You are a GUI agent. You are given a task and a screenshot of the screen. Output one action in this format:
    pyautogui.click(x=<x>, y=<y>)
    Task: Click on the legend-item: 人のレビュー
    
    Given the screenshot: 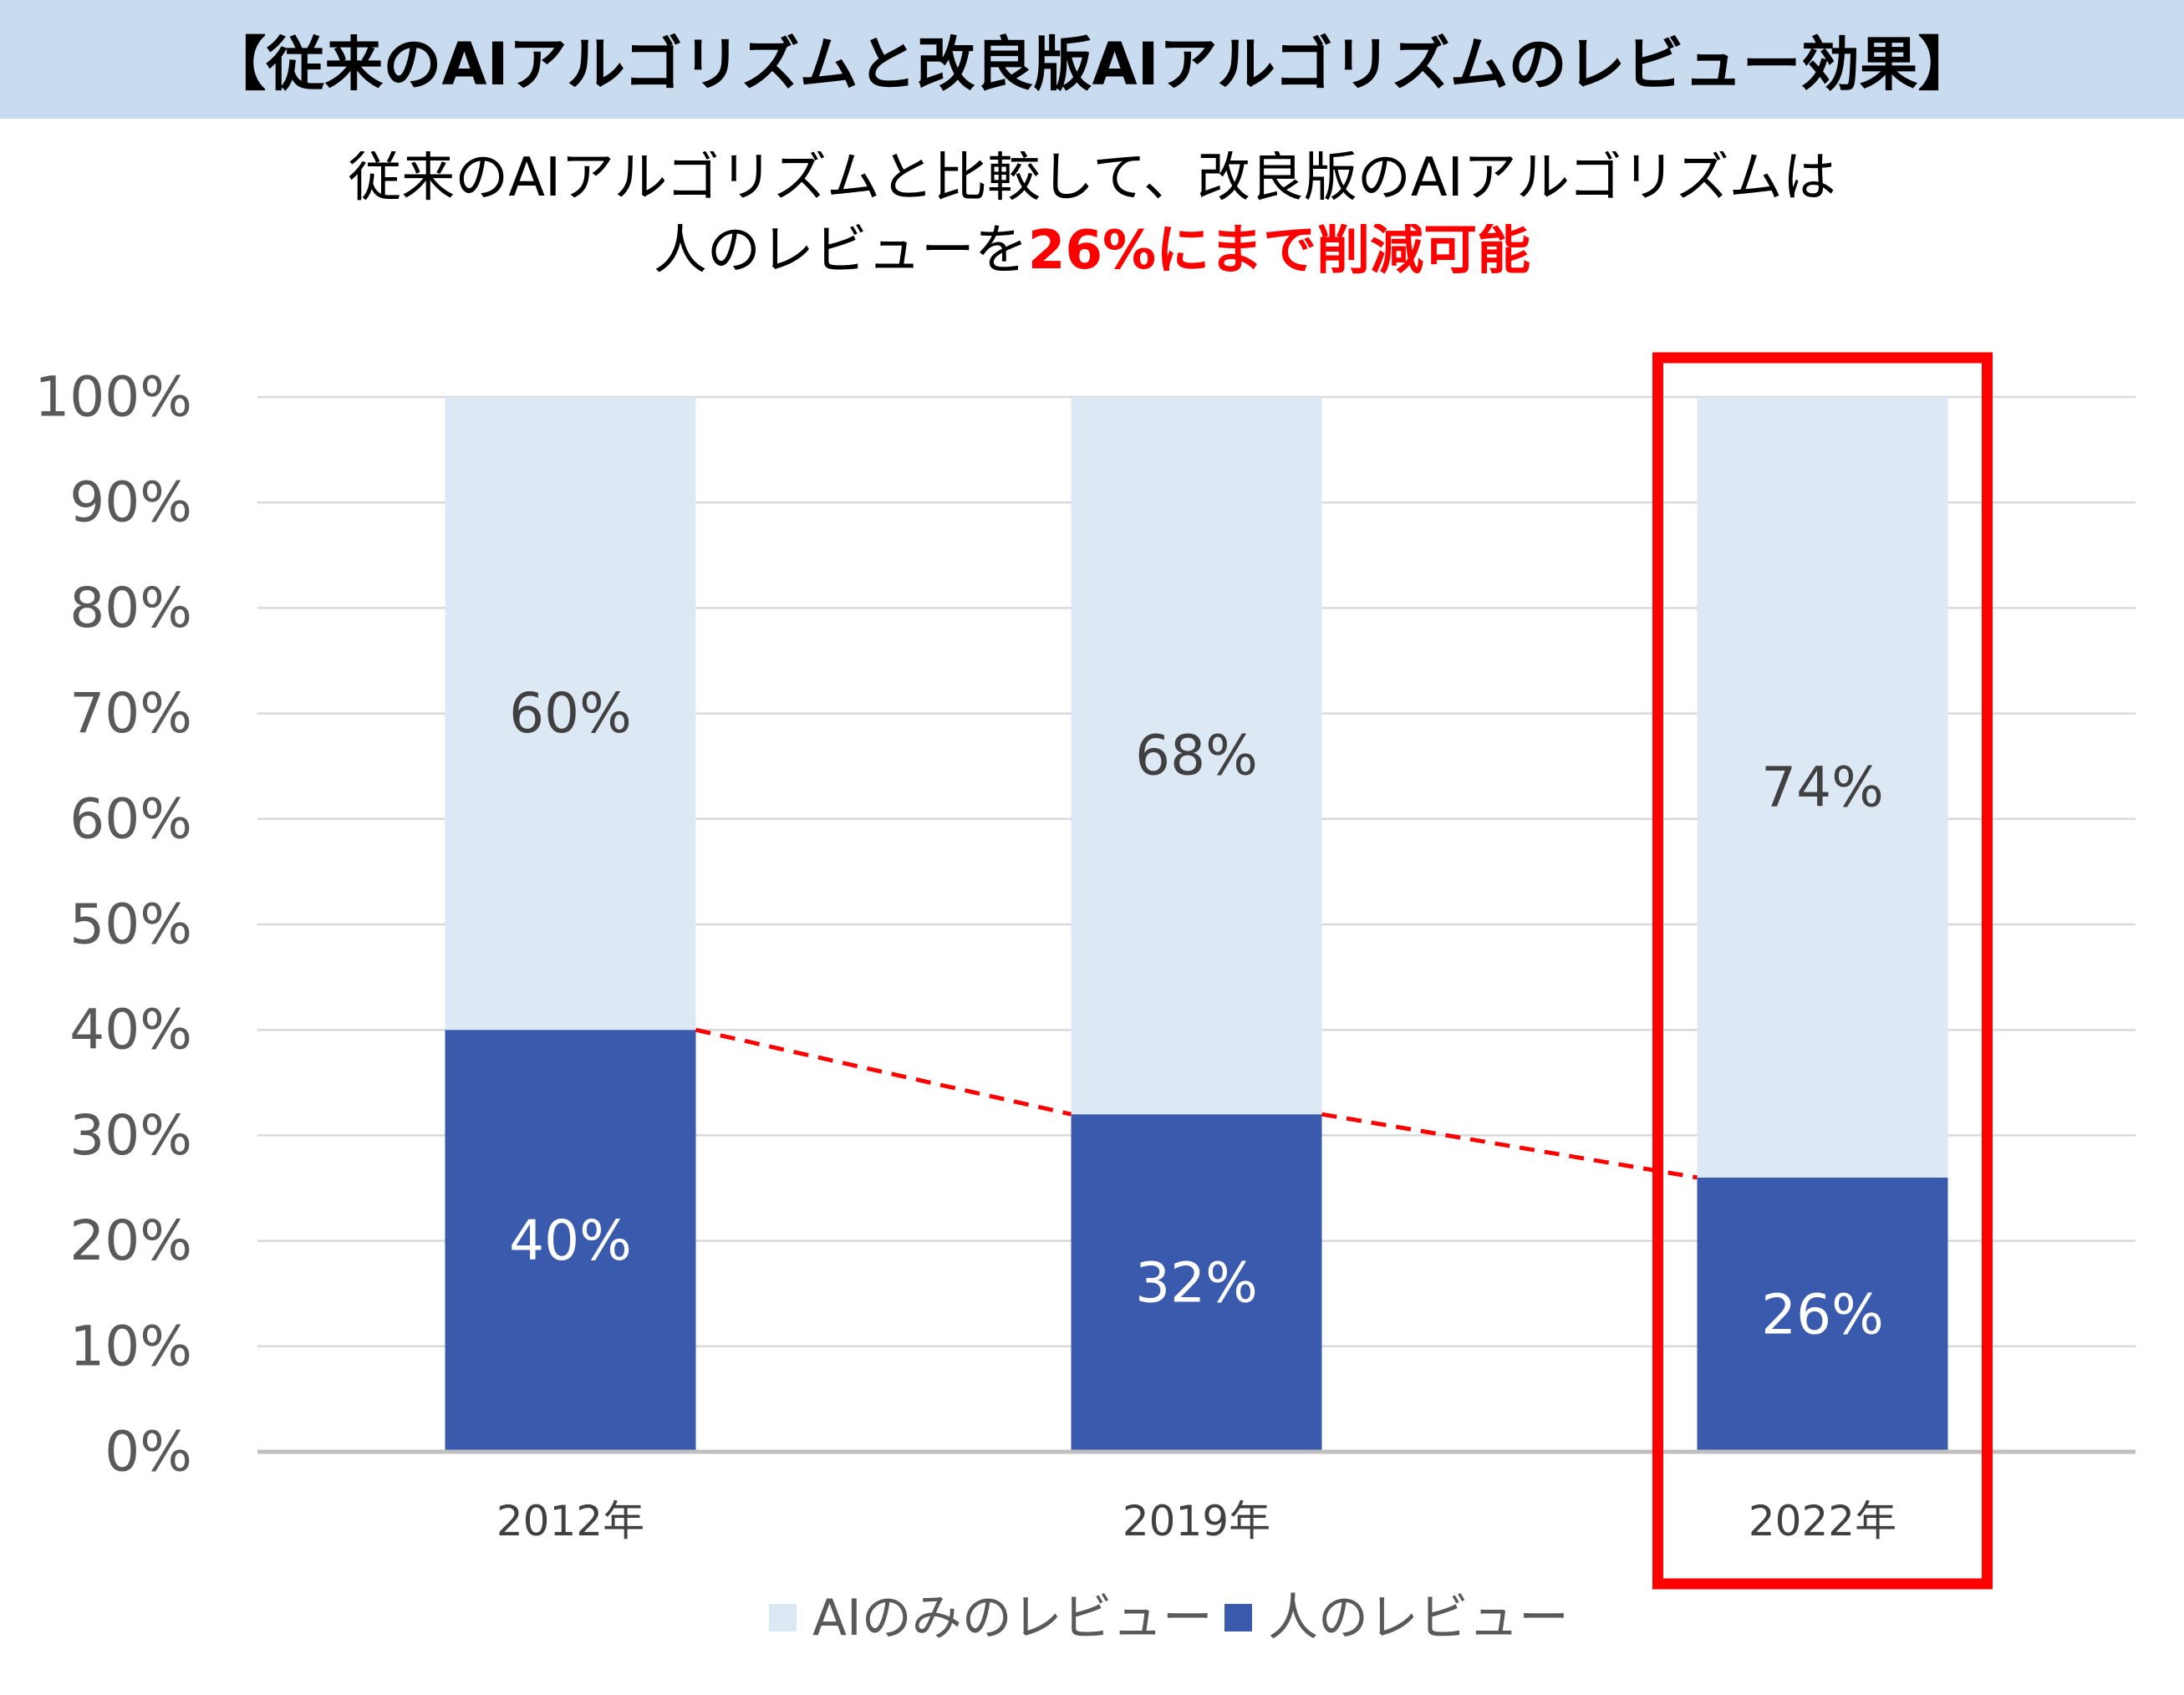 What is the action you would take?
    pyautogui.click(x=1396, y=1618)
    